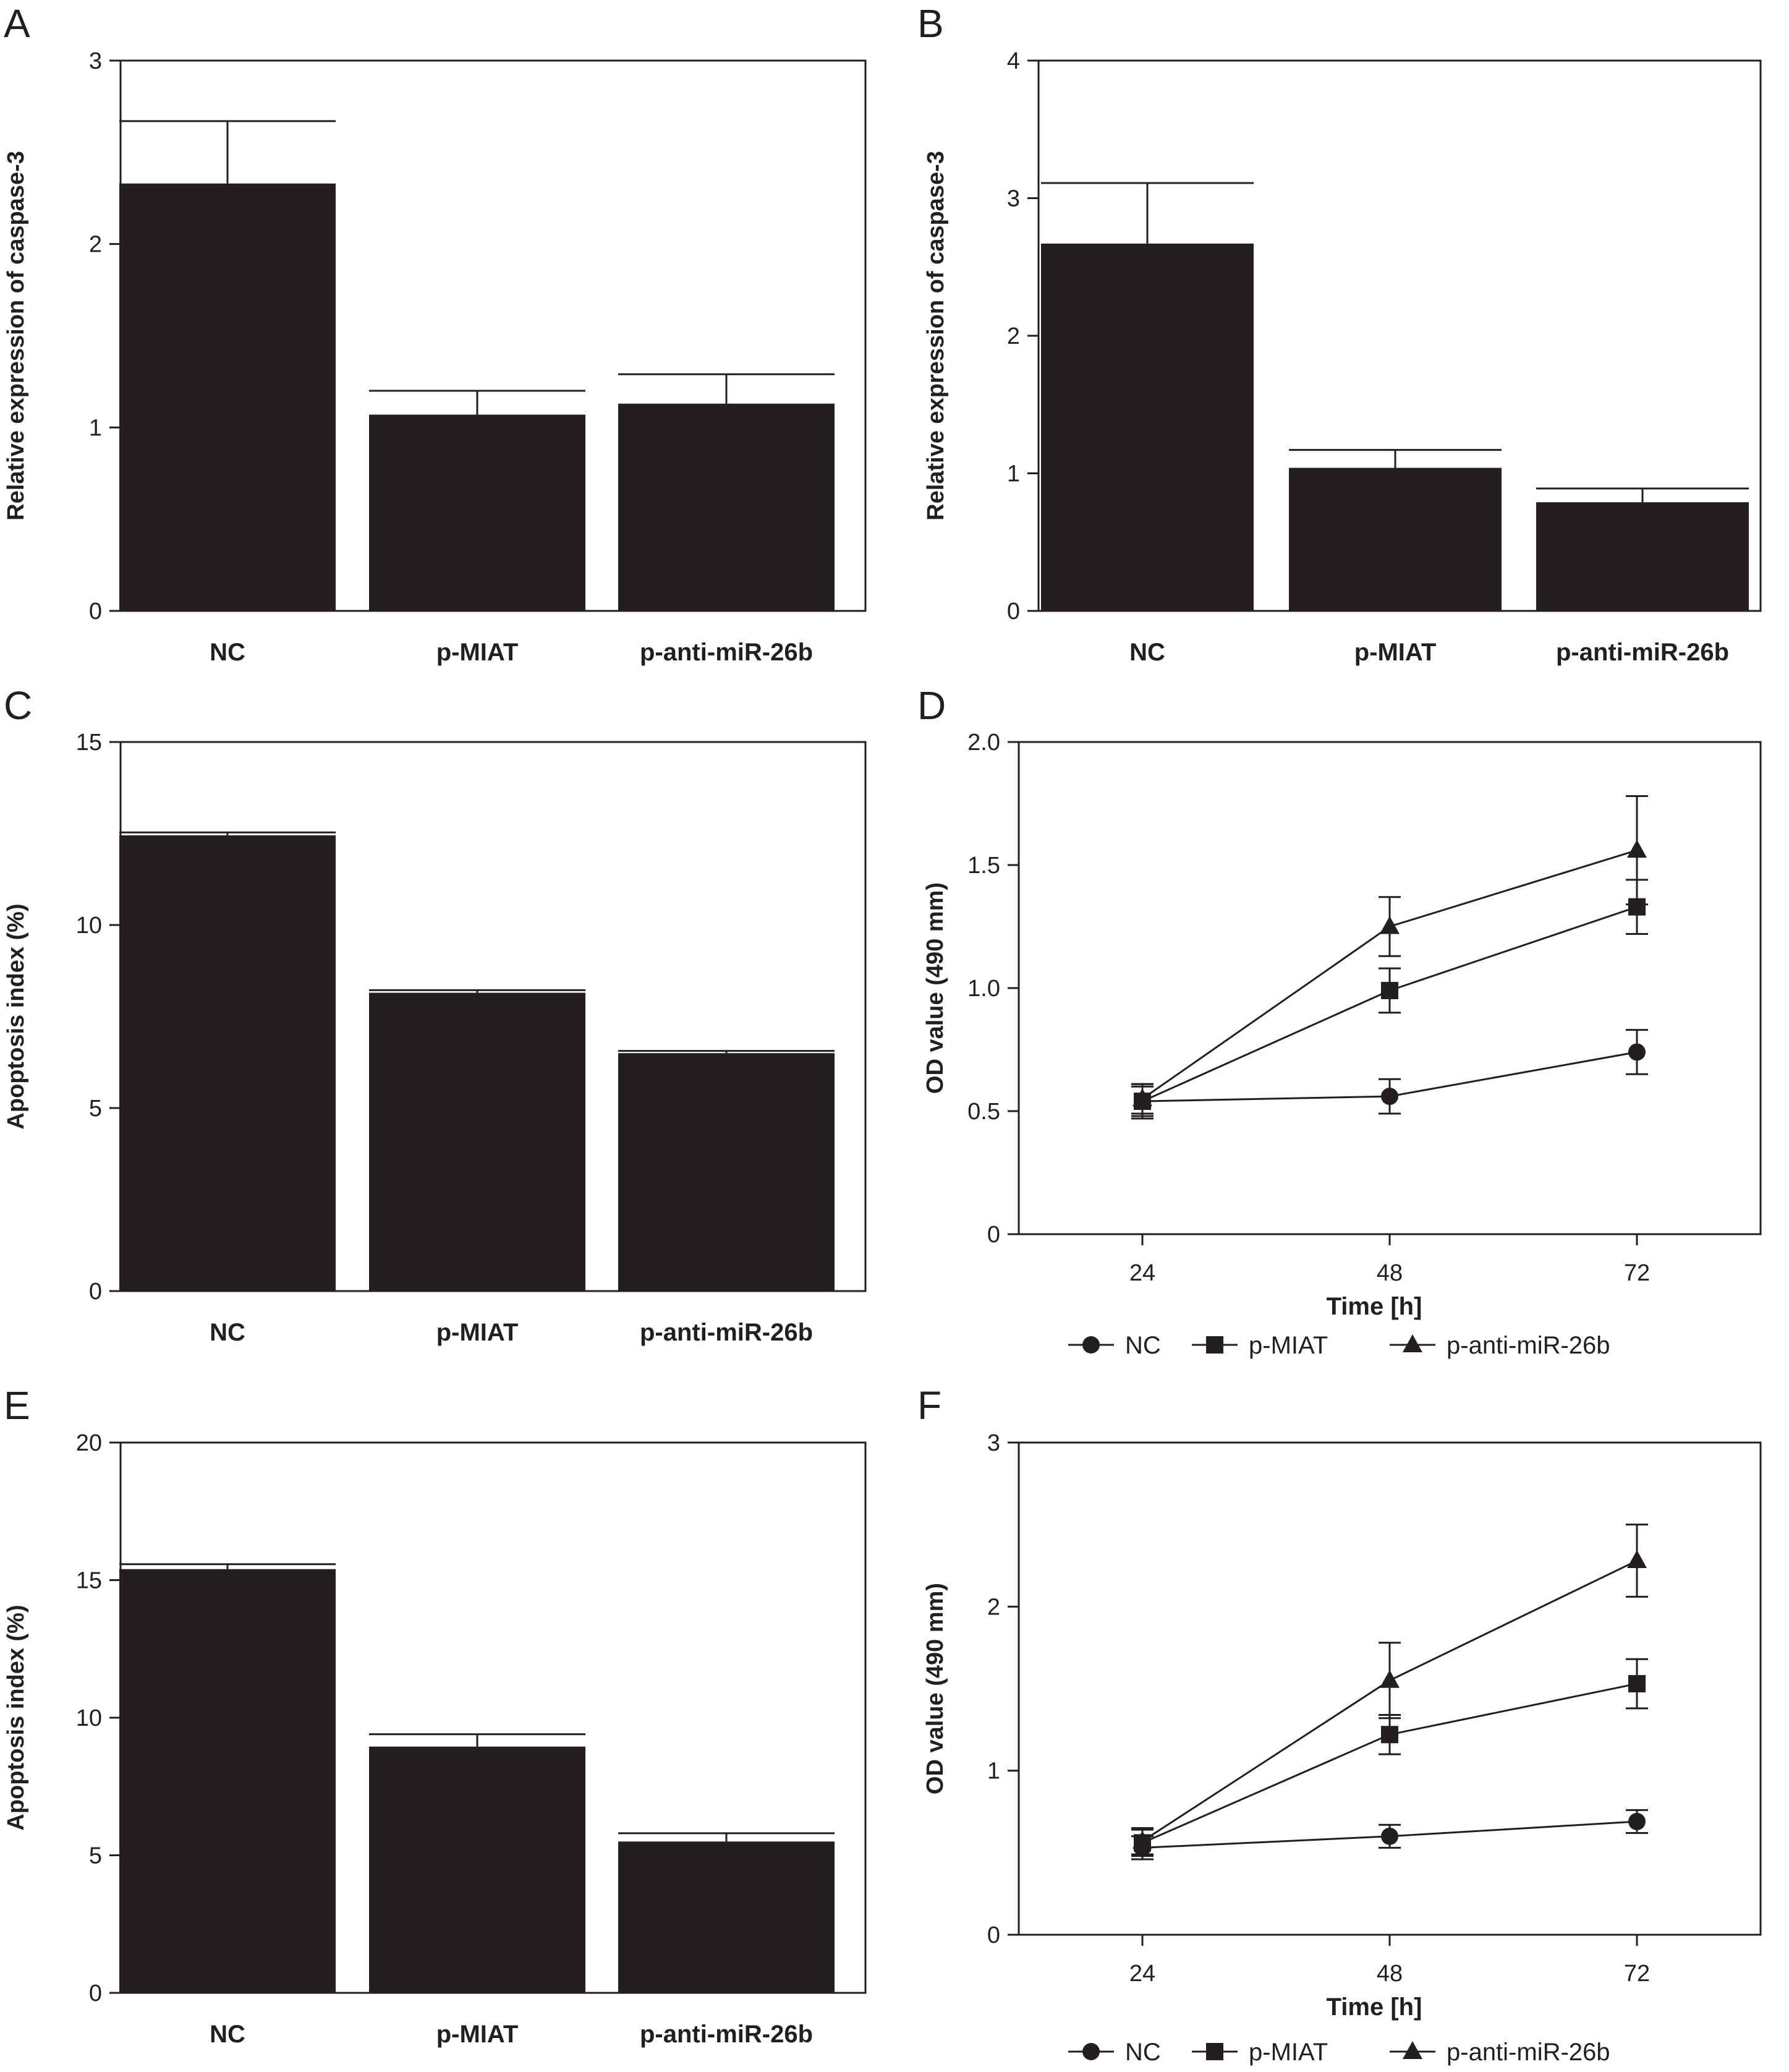  Describe the element at coordinates (984, 1112) in the screenshot. I see `y-tick-label: 0.5` at that location.